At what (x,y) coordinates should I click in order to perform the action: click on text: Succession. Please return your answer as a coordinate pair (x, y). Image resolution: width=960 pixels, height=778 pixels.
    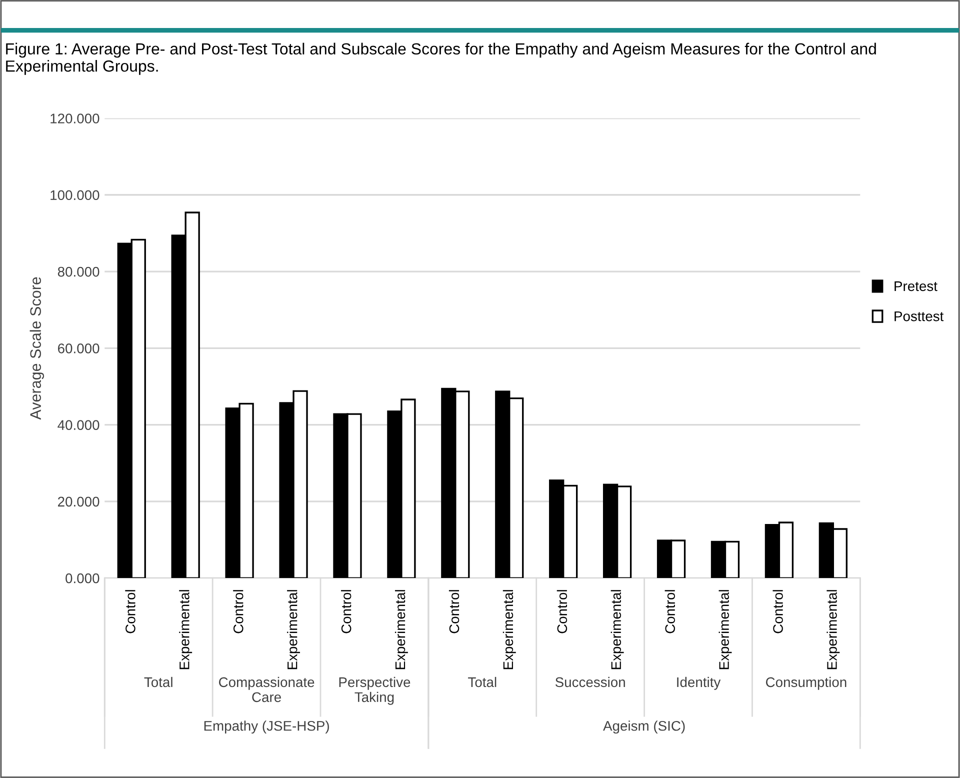
    Looking at the image, I should click on (590, 682).